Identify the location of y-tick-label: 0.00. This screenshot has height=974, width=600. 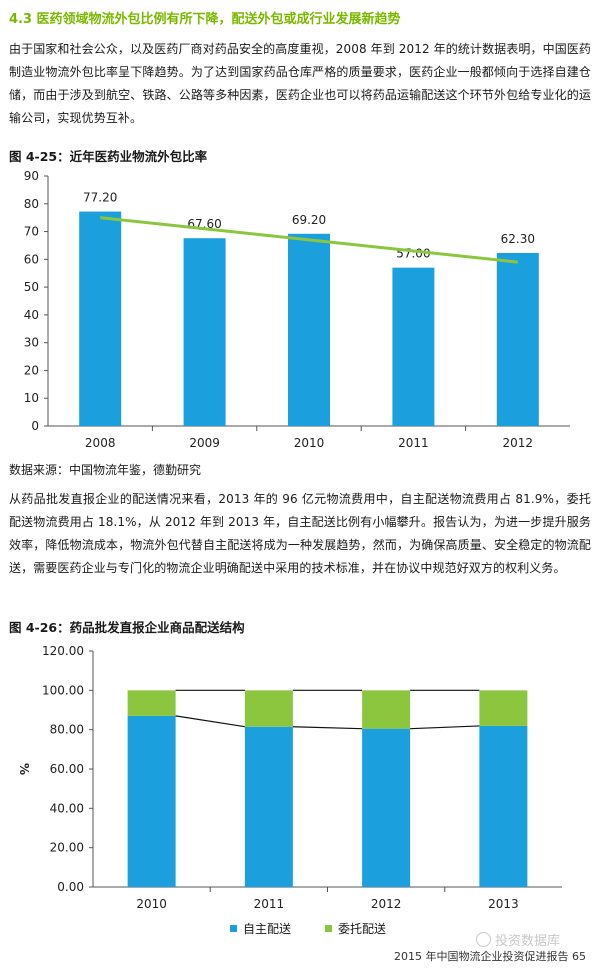
(70, 887).